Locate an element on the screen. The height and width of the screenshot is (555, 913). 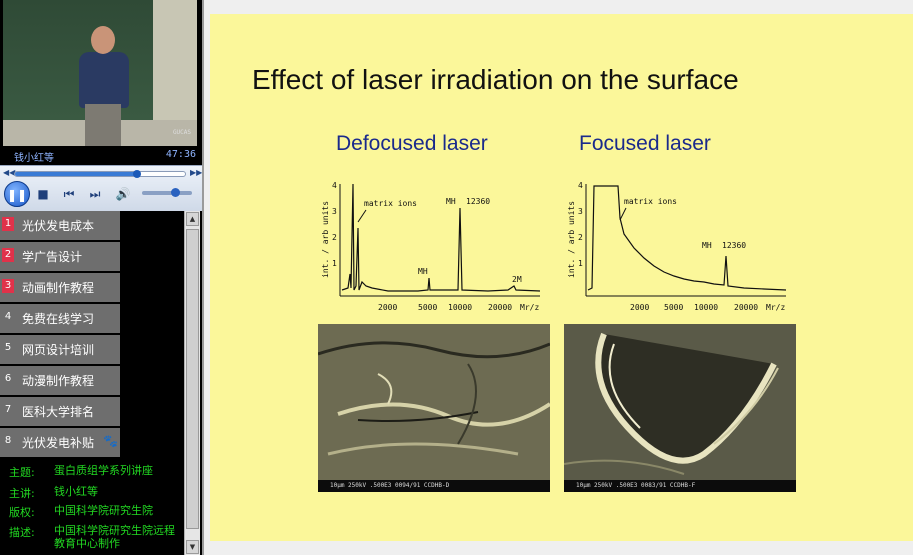
2m-label: 2M is located at coordinates (517, 279).